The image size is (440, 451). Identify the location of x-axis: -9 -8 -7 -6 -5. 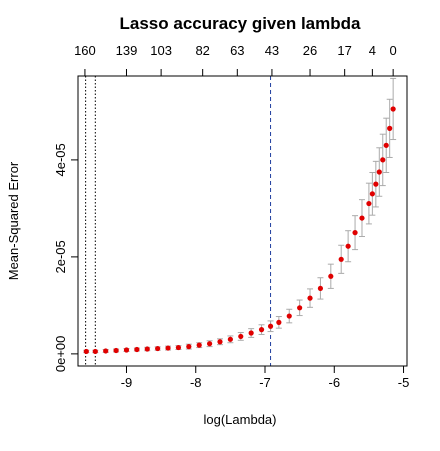
(265, 377).